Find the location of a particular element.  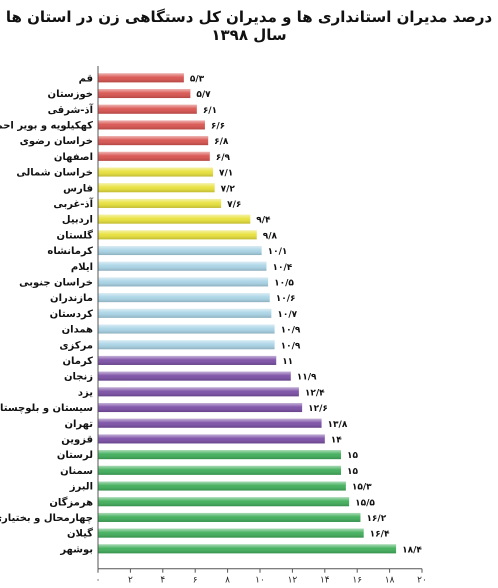

category-label: یزد is located at coordinates (85, 392).